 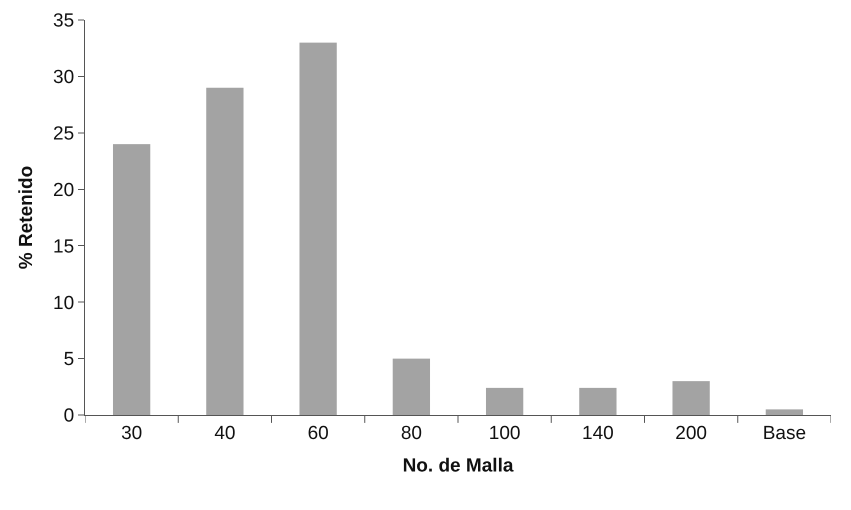 I want to click on x-tick-label: 80, so click(x=411, y=433).